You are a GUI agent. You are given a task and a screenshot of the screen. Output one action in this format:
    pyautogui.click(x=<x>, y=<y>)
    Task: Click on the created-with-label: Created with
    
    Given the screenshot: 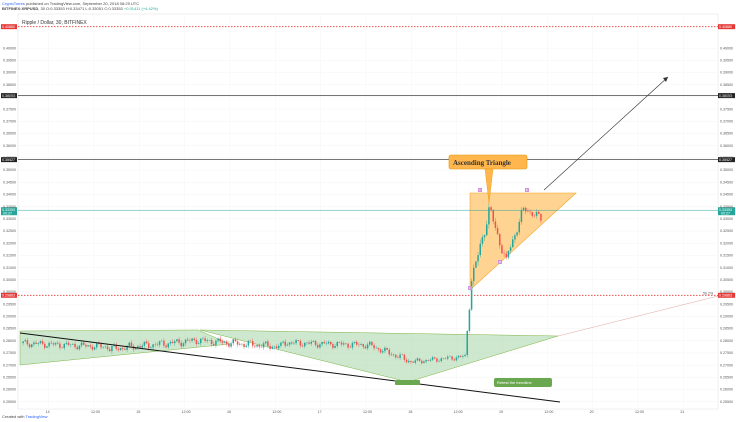 What is the action you would take?
    pyautogui.click(x=13, y=416)
    